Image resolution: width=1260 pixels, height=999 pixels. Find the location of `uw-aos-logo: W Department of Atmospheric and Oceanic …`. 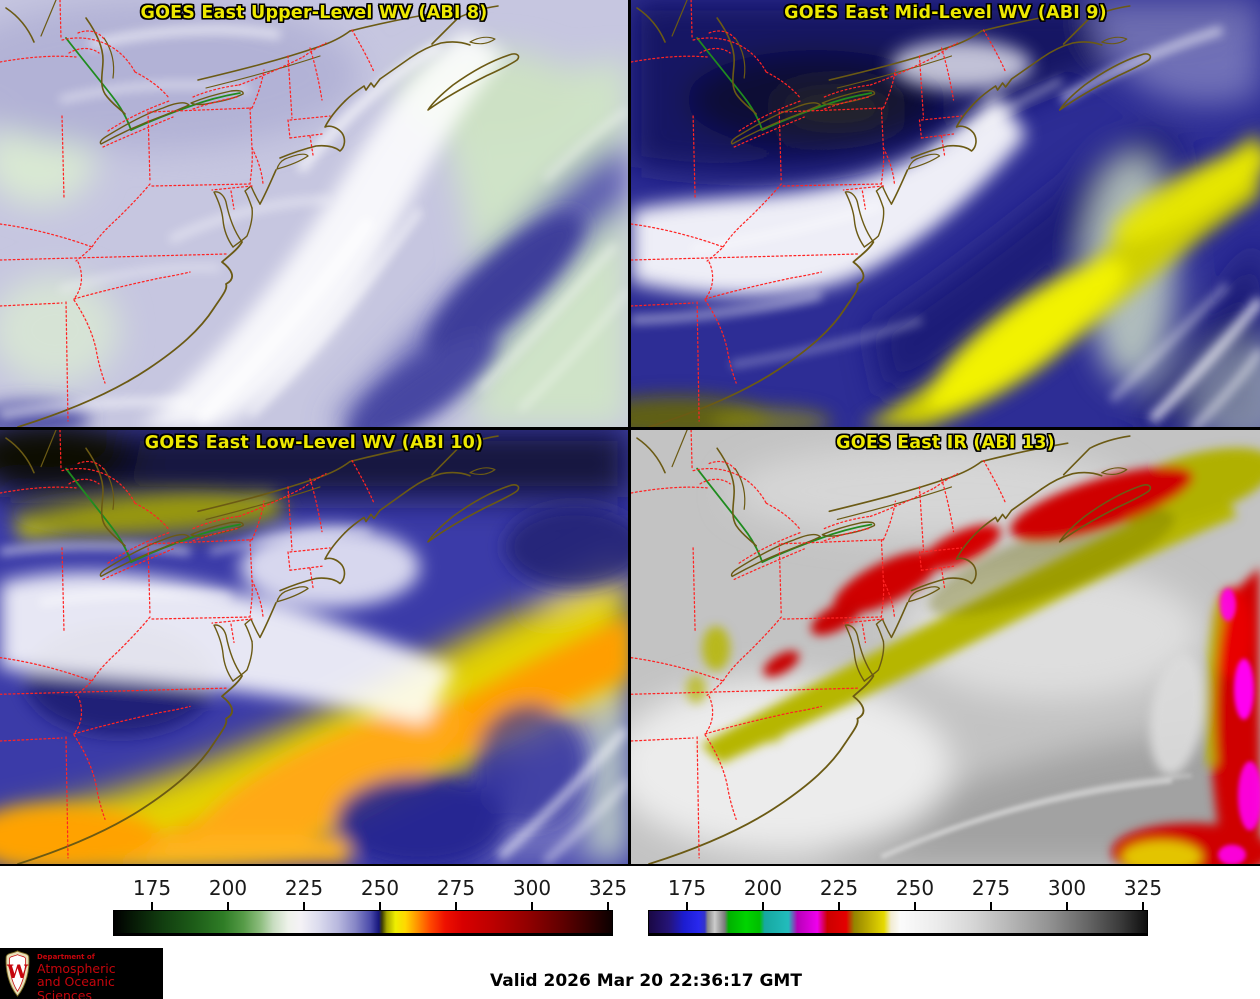

uw-aos-logo: W Department of Atmospheric and Oceanic … is located at coordinates (81, 973).